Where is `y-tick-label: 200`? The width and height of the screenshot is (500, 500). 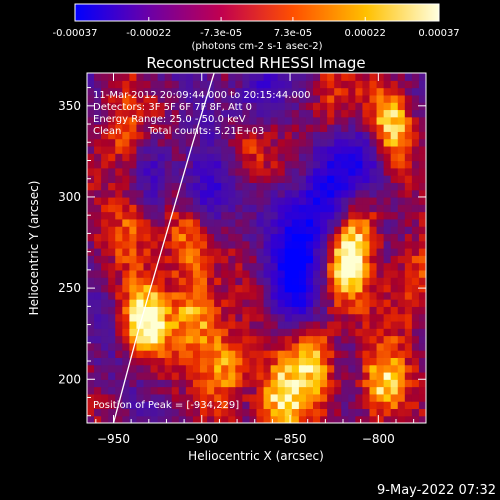
y-tick-label: 200 is located at coordinates (69, 379).